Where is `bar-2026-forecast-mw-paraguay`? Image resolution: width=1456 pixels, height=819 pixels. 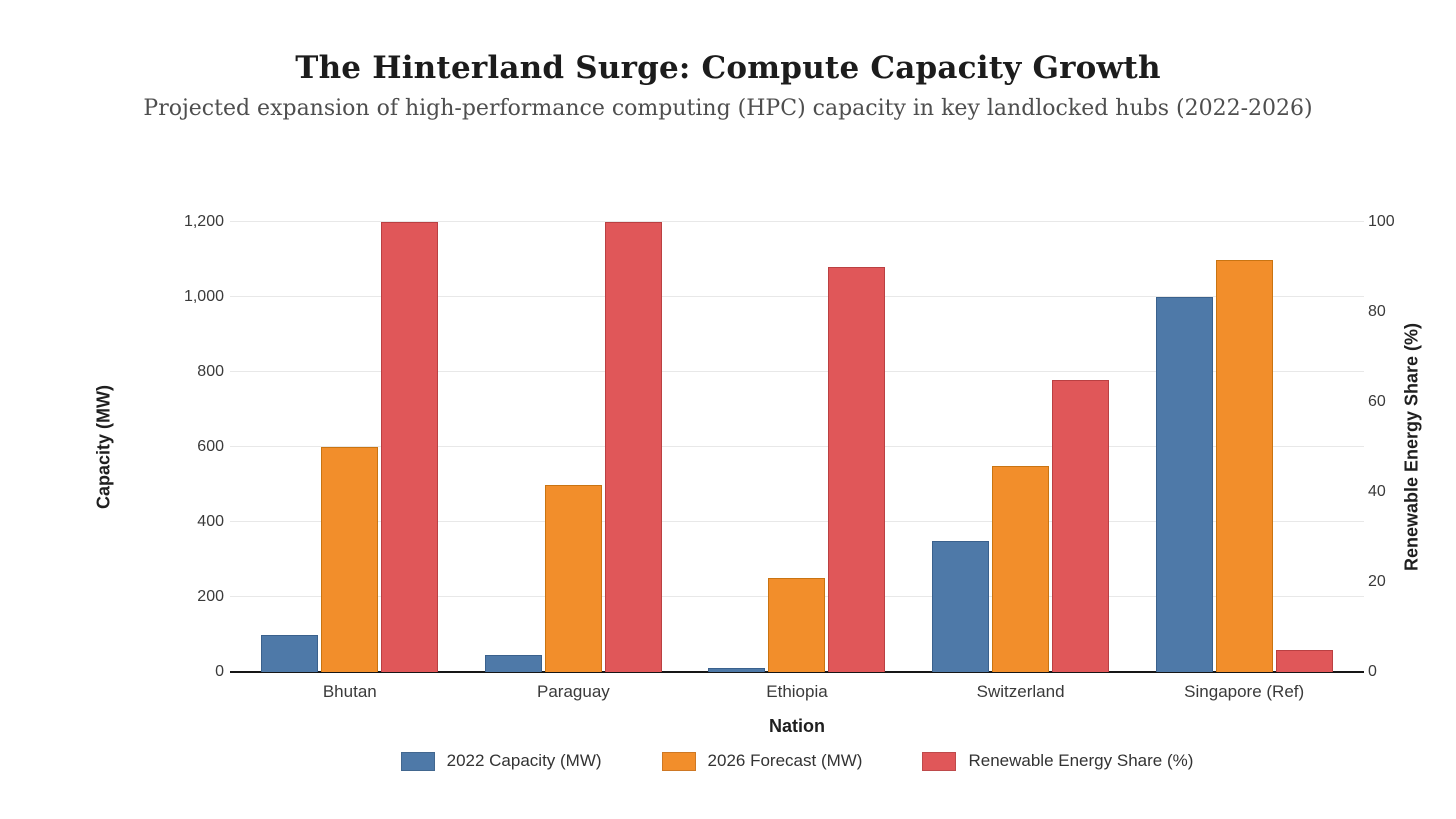
bar-2026-forecast-mw-paraguay is located at coordinates (573, 578).